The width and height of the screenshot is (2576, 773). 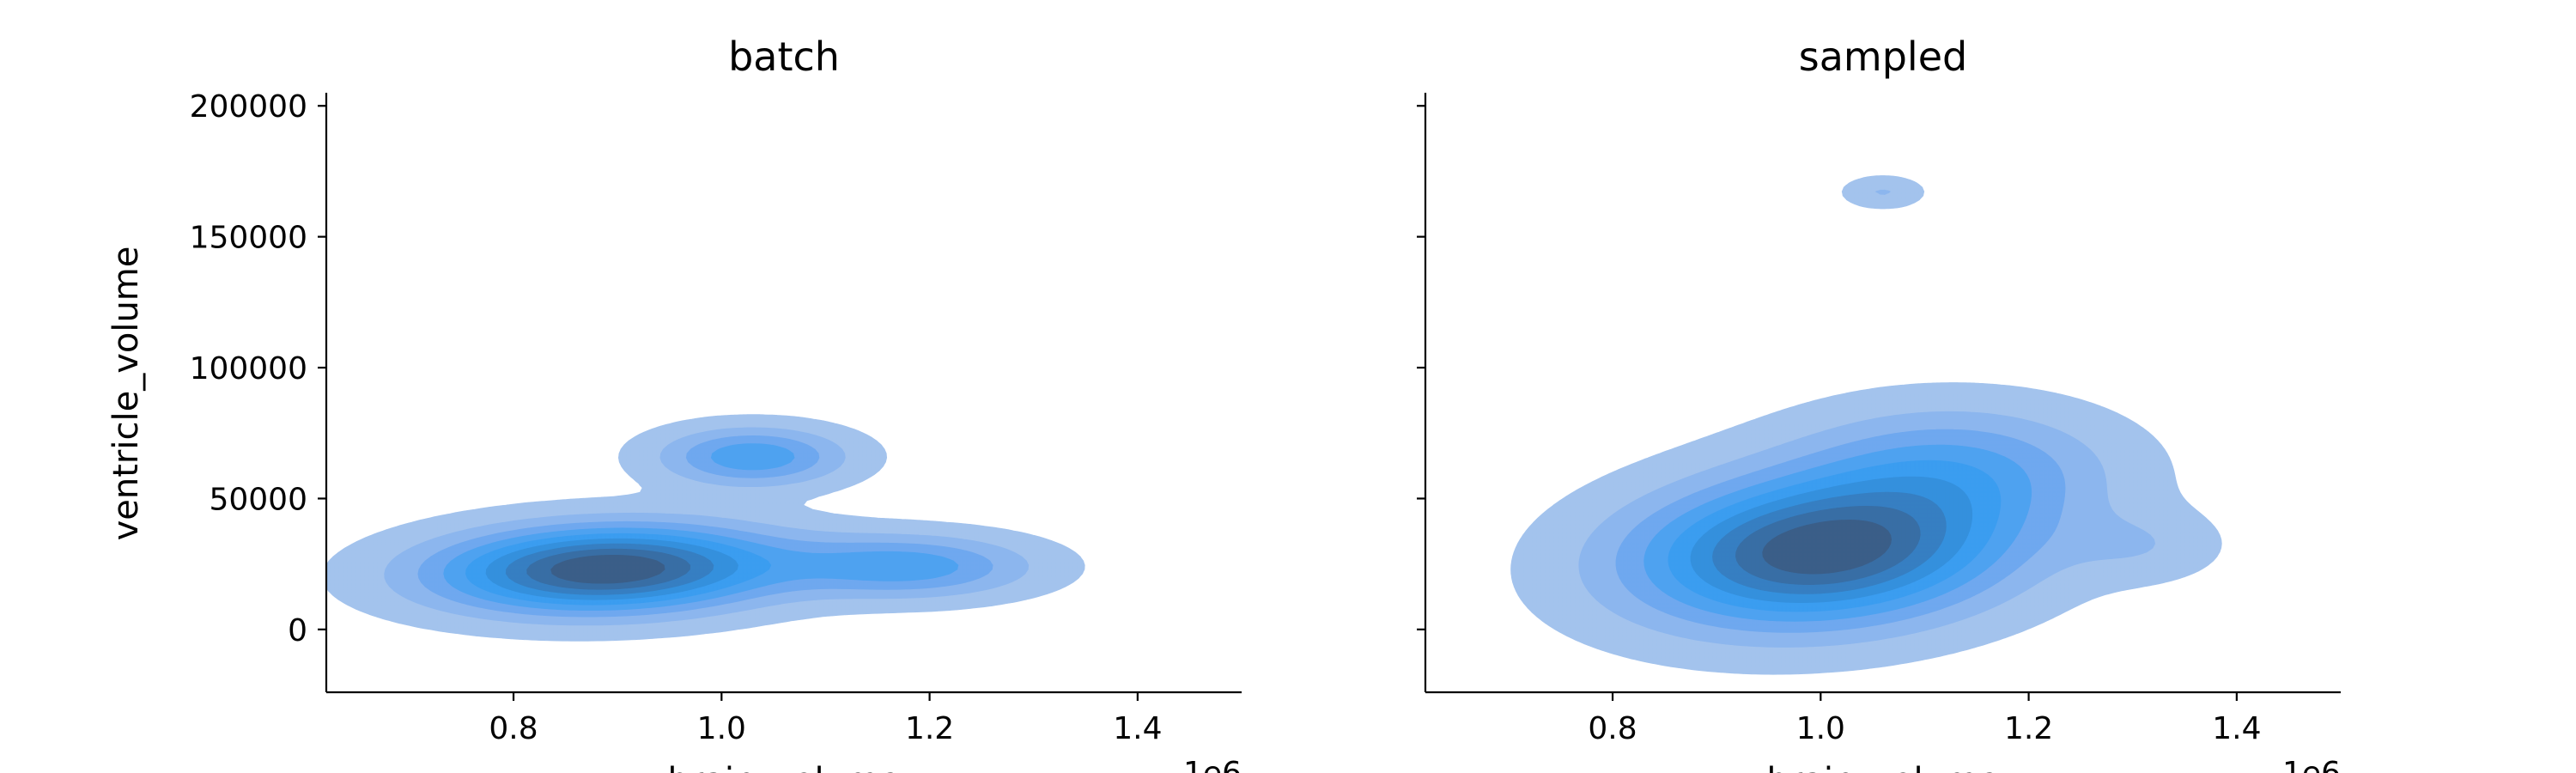 I want to click on panel-title: batch, so click(x=784, y=57).